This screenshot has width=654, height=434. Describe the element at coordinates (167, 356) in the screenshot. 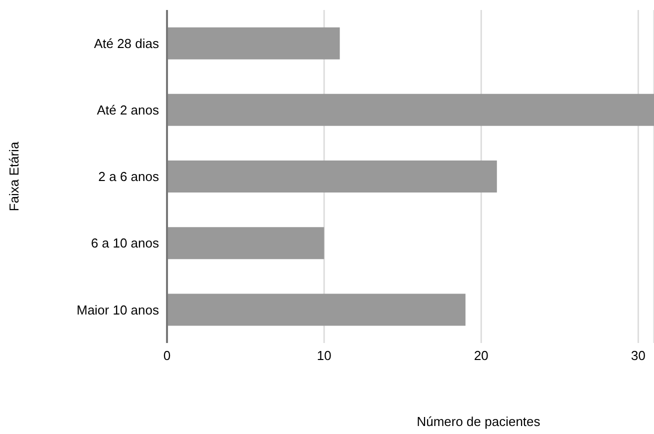

I see `x-tick-label: 0` at that location.